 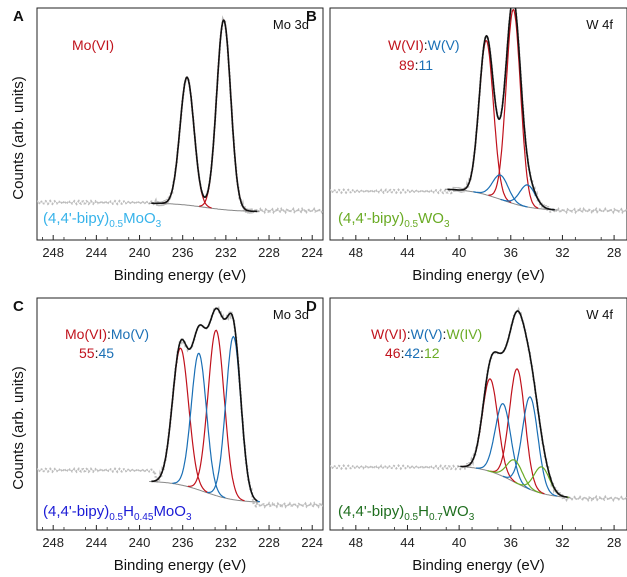 What do you see at coordinates (144, 517) in the screenshot?
I see `formula-subscript: 0.45` at bounding box center [144, 517].